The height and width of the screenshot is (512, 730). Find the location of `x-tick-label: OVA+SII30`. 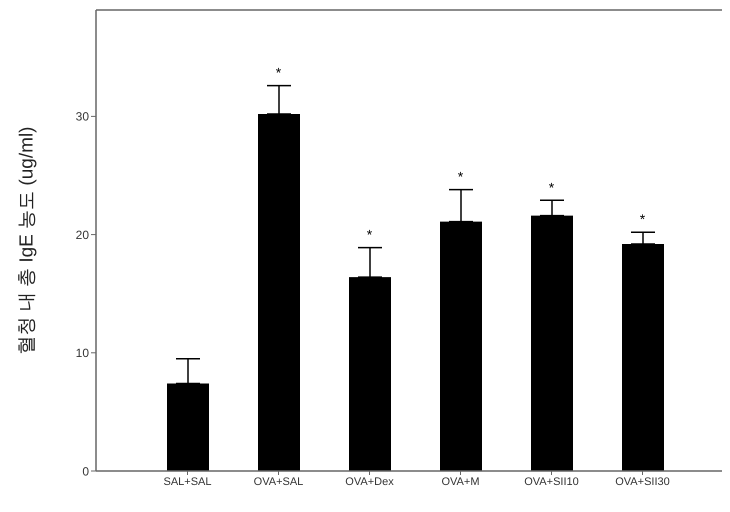

x-tick-label: OVA+SII30 is located at coordinates (642, 482).